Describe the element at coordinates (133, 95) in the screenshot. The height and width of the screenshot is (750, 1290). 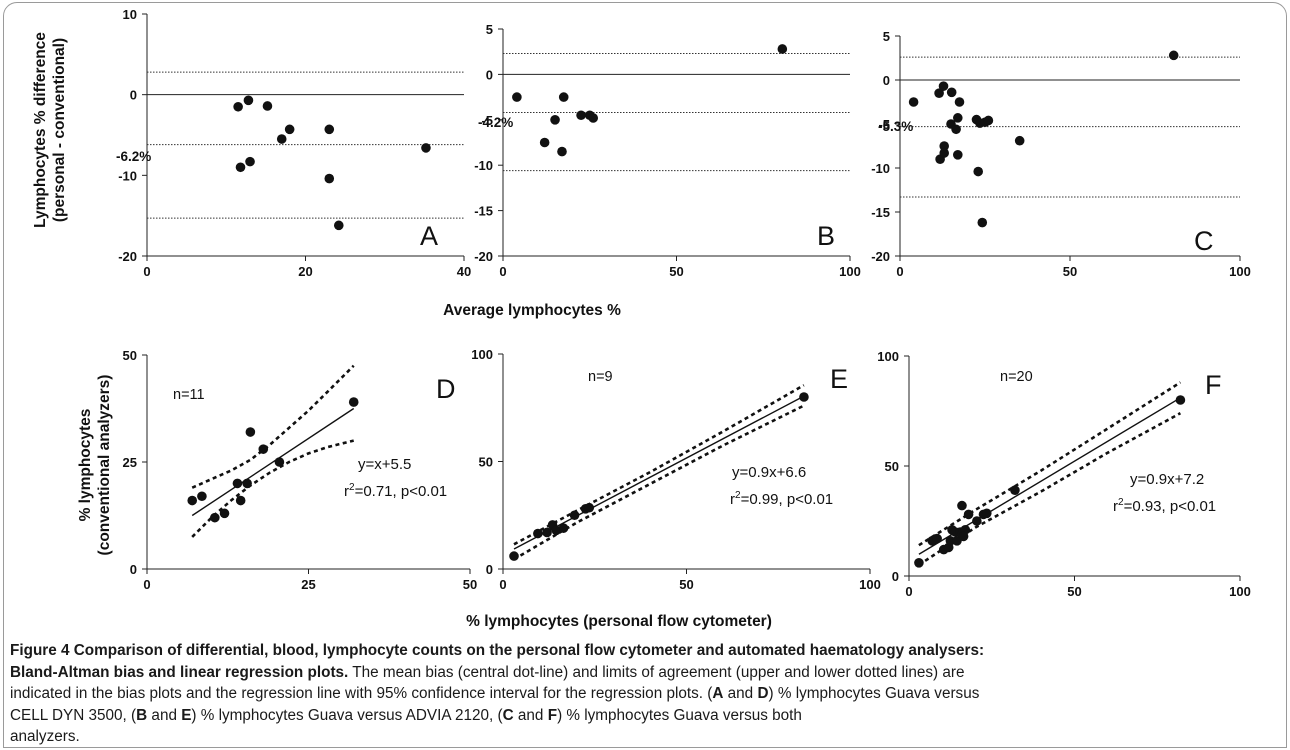
I see `panel-a-y-tick-label: 0` at that location.